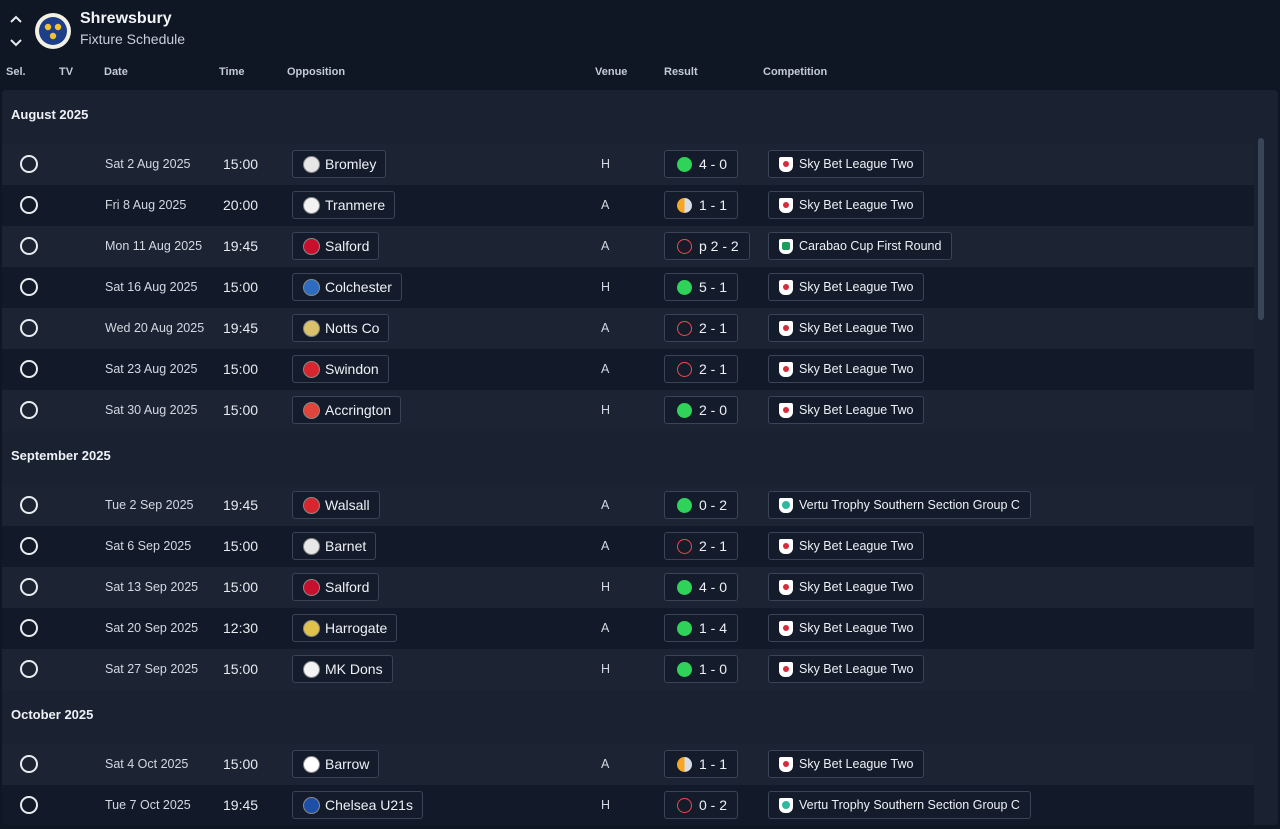  I want to click on result-button: 5 - 1, so click(701, 287).